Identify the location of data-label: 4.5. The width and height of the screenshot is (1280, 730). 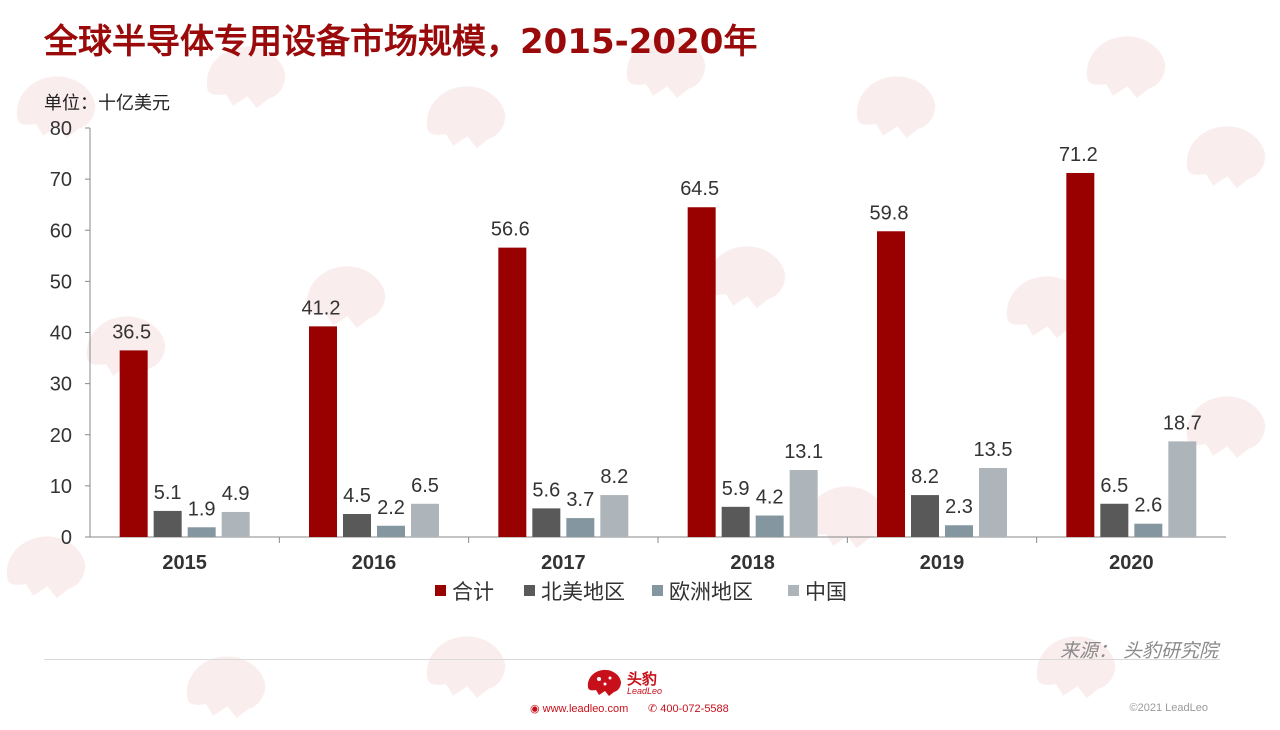
(357, 496).